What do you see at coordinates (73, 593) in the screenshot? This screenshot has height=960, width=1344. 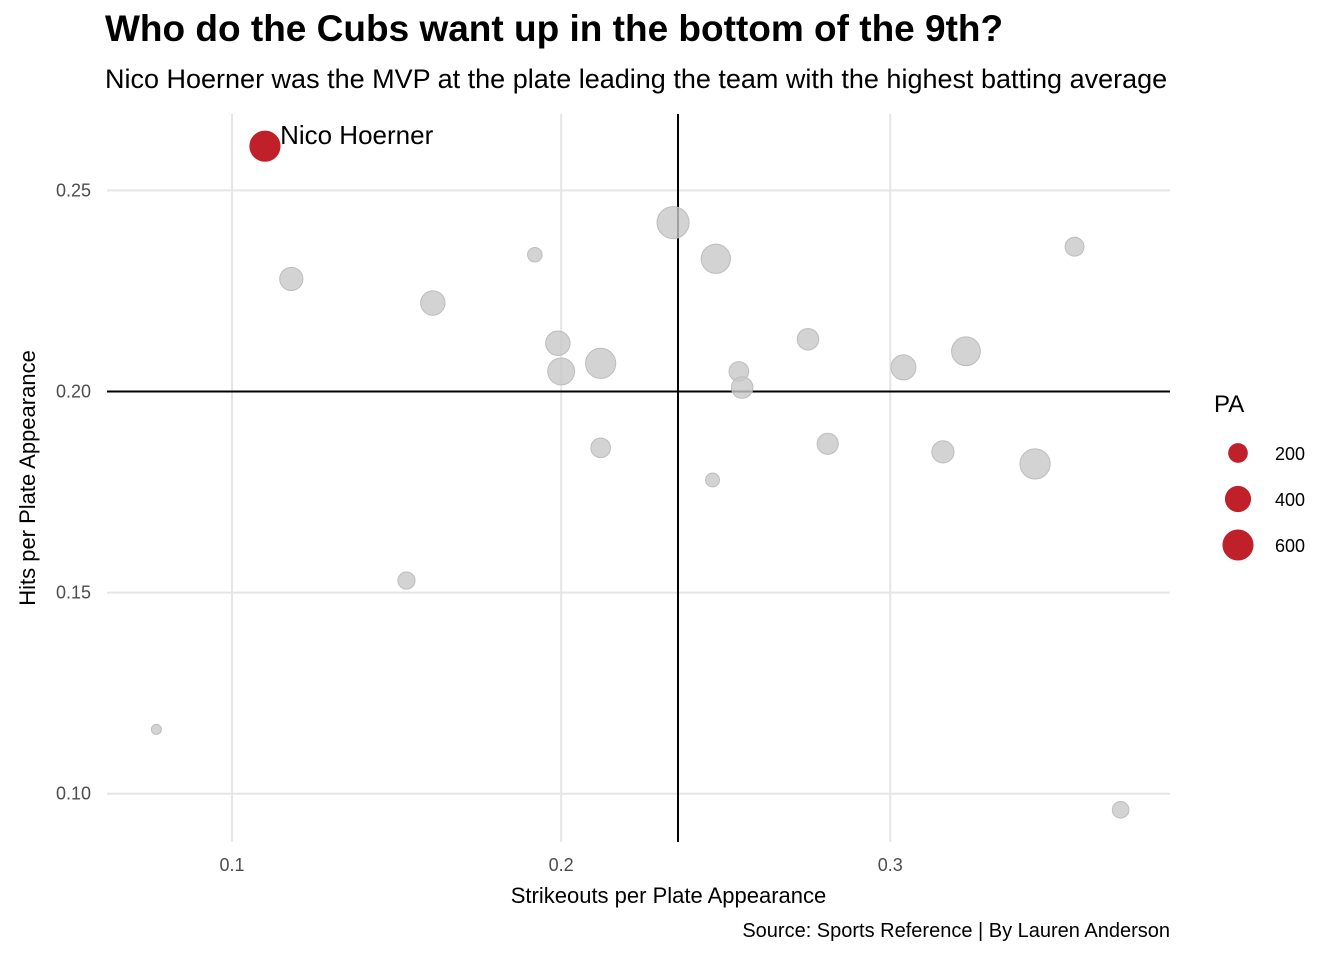 I see `y-tick-label: 0.15` at bounding box center [73, 593].